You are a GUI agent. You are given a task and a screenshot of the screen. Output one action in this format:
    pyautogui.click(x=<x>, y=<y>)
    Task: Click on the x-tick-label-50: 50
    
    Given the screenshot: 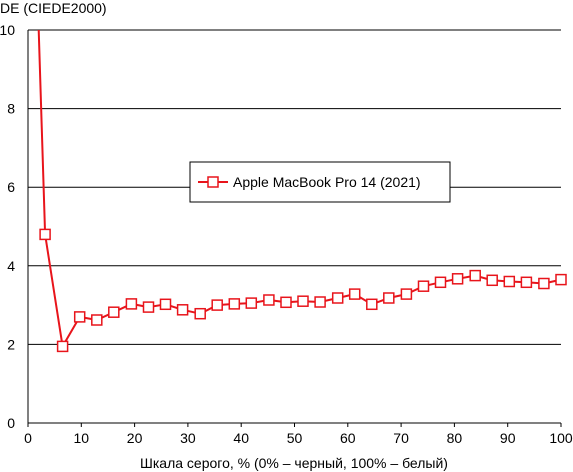 What is the action you would take?
    pyautogui.click(x=295, y=438)
    